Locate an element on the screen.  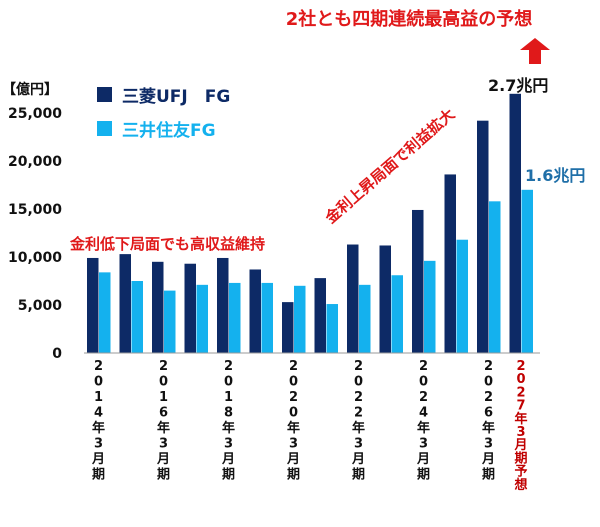
arrow-up-icon is located at coordinates (535, 51).